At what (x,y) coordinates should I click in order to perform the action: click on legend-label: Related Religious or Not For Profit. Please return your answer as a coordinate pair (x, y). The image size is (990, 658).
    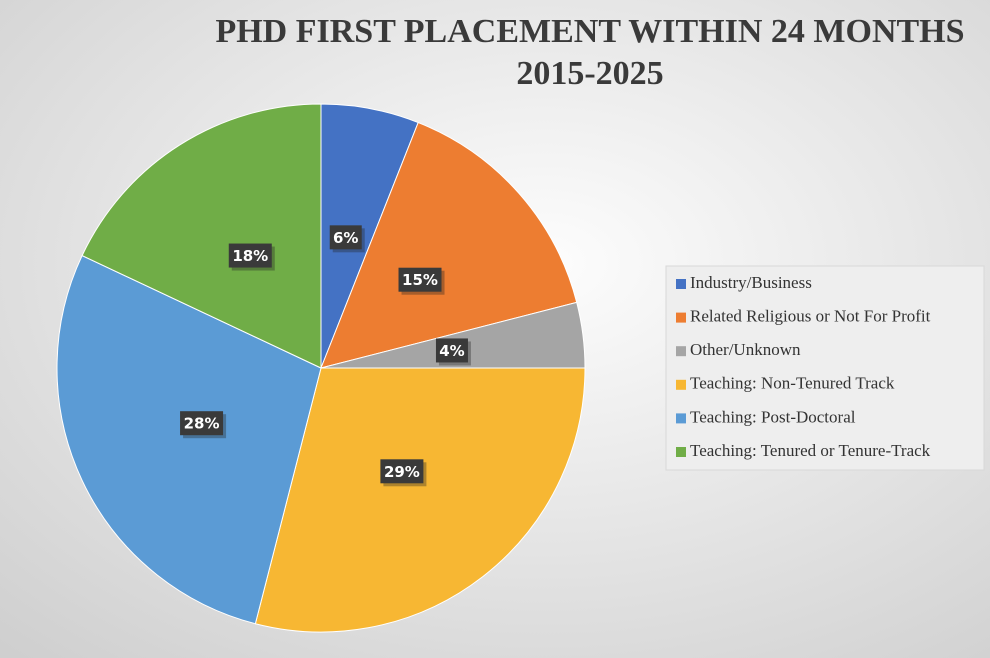
    Looking at the image, I should click on (810, 316).